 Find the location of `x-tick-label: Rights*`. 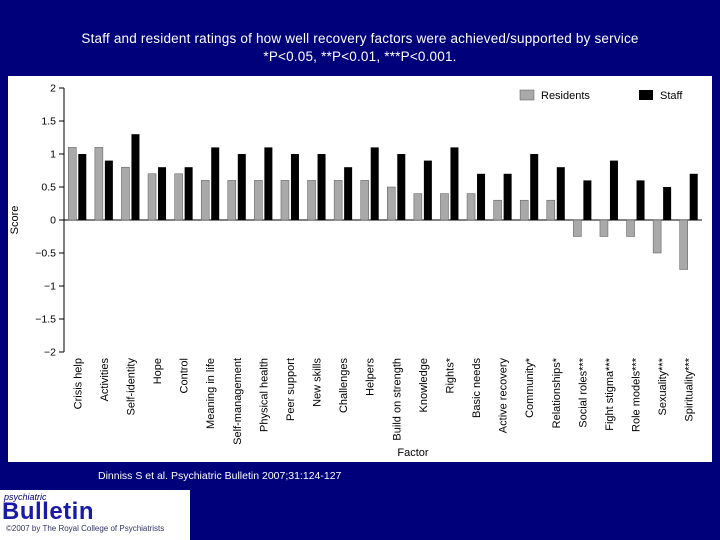

x-tick-label: Rights* is located at coordinates (450, 375).